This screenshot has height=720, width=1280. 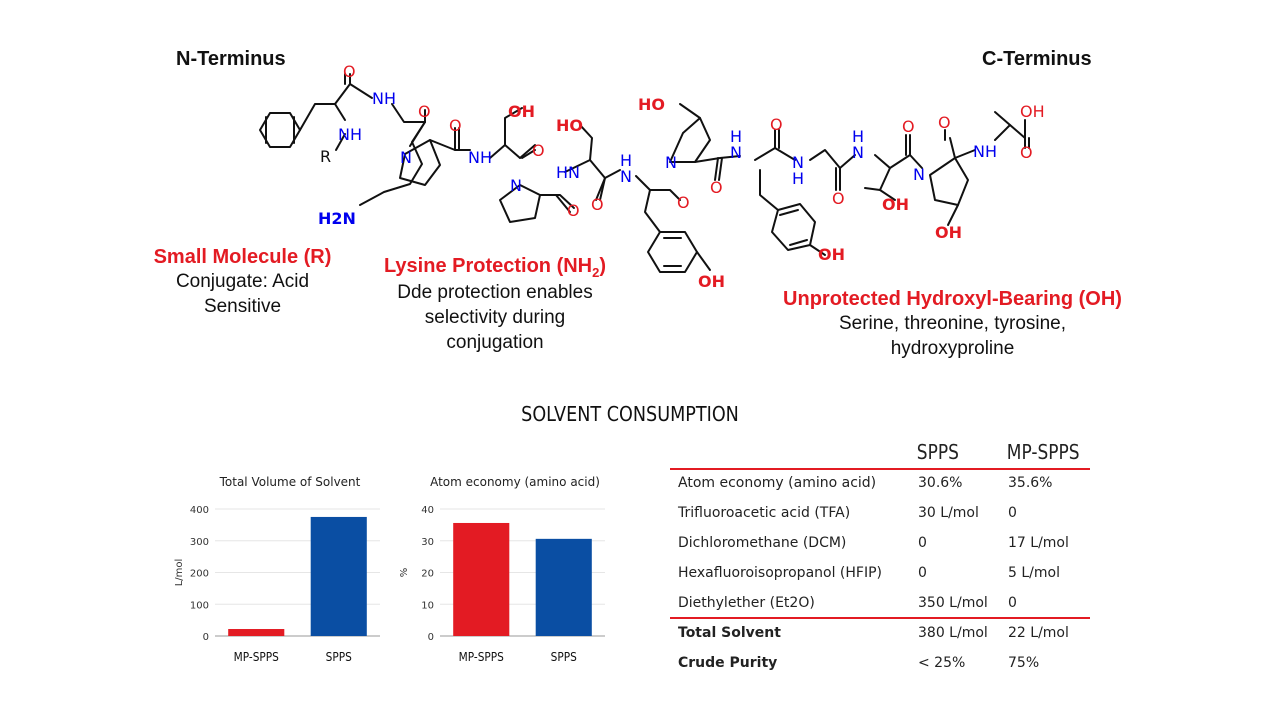 What do you see at coordinates (199, 605) in the screenshot?
I see `y-tick-label: 100` at bounding box center [199, 605].